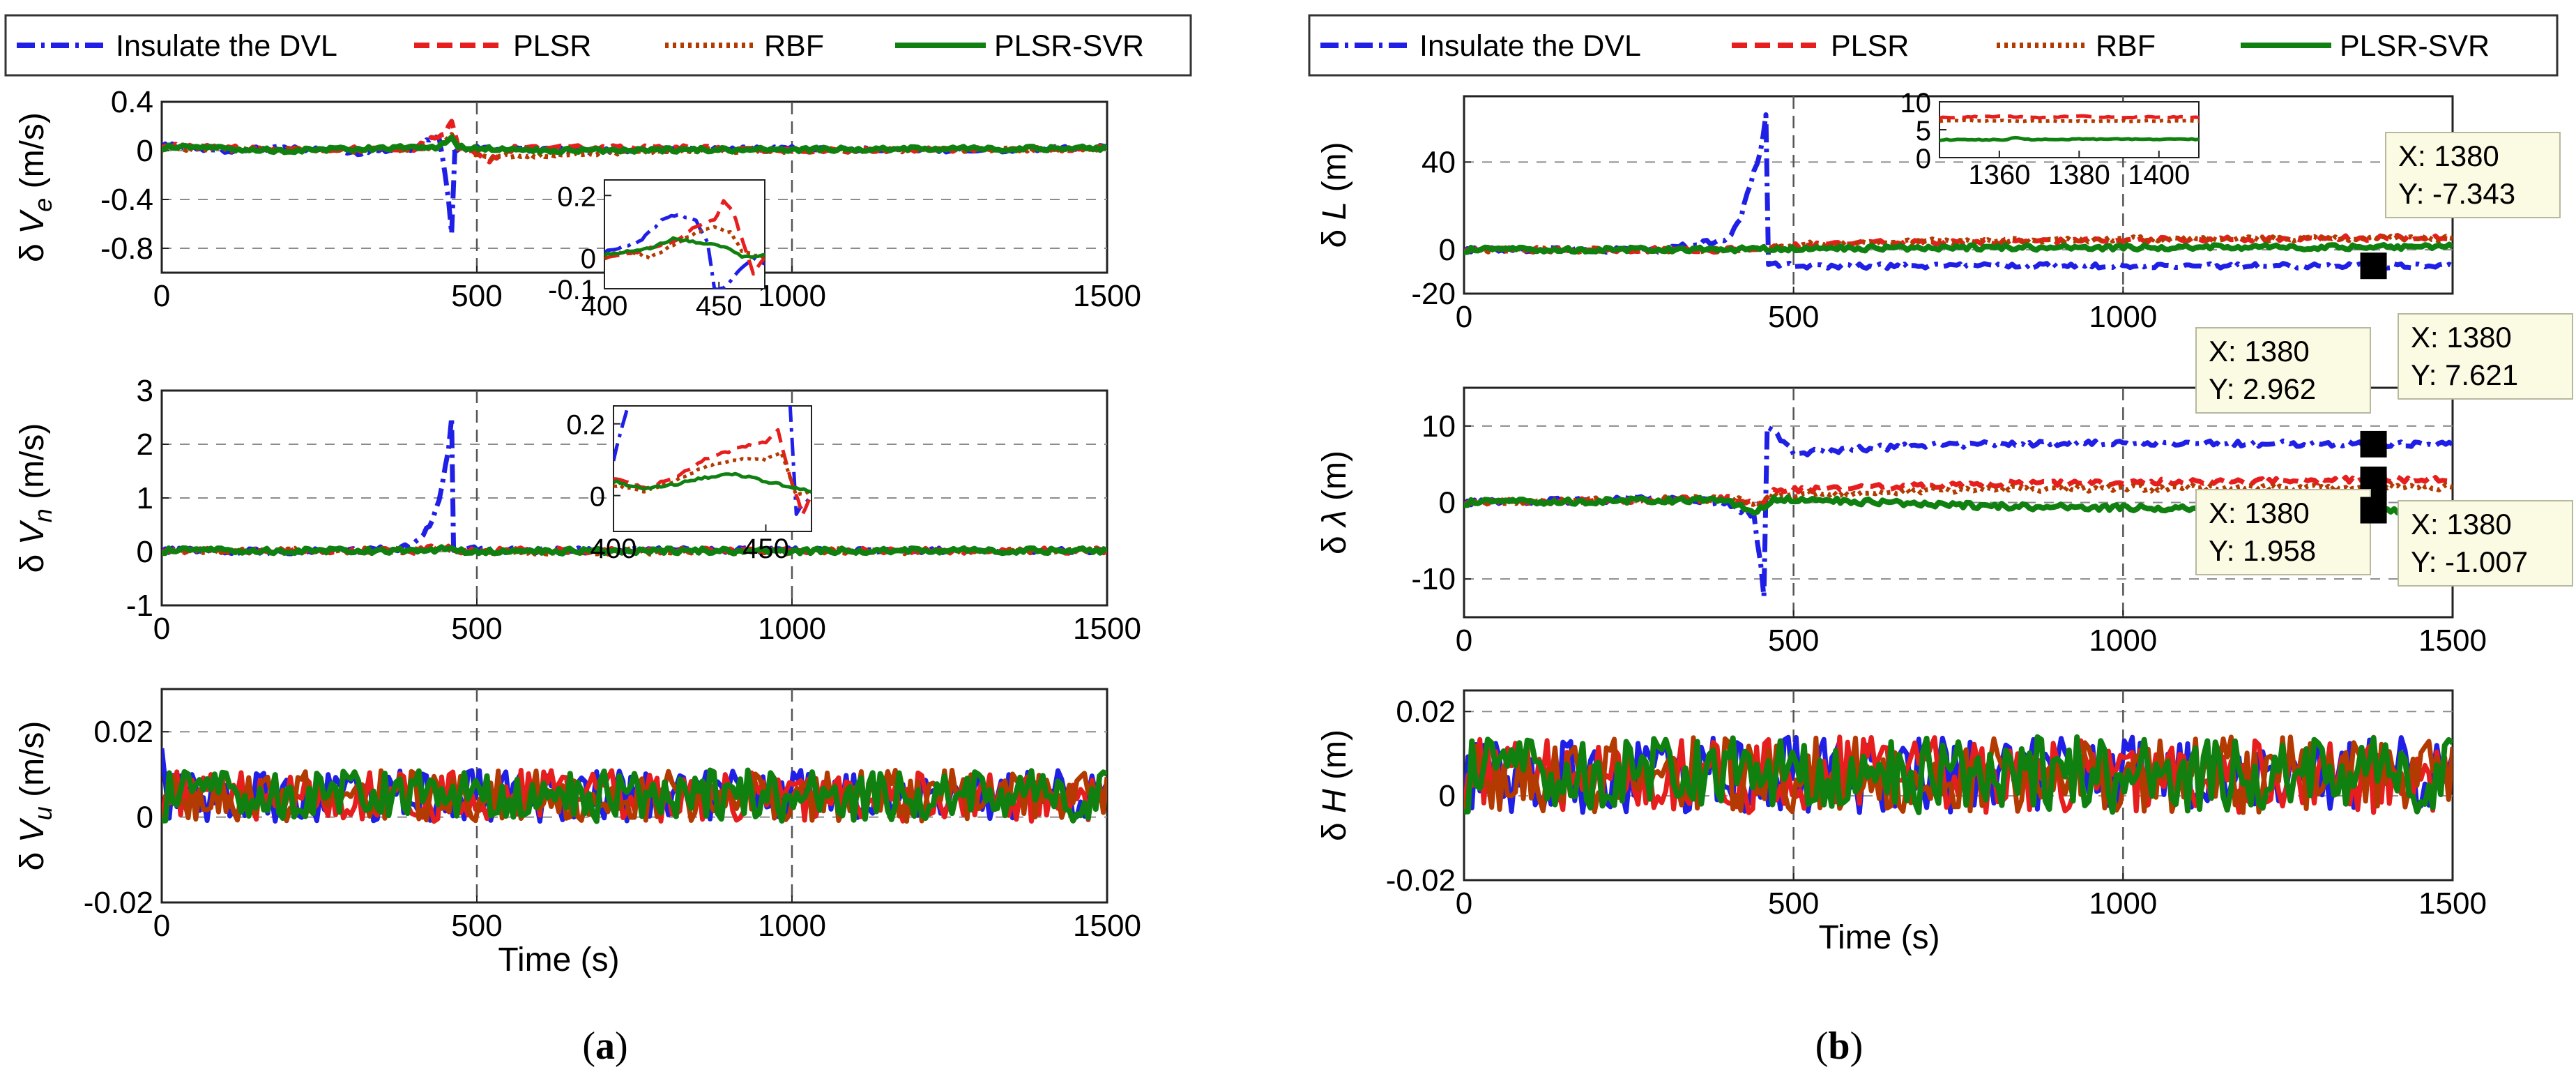  Describe the element at coordinates (1924, 131) in the screenshot. I see `y-tick-label: 5` at that location.